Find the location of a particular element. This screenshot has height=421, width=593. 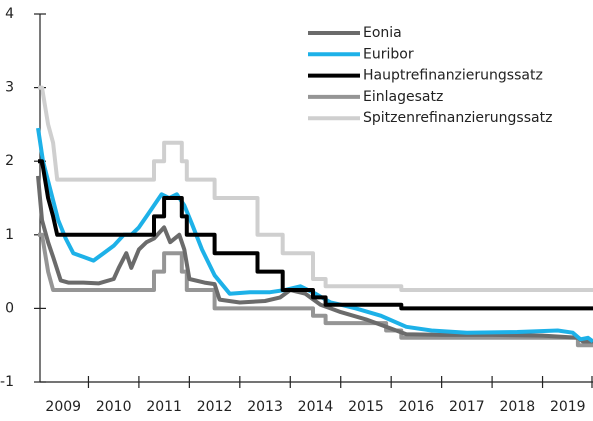

y-tick-label: 1 is located at coordinates (9, 235).